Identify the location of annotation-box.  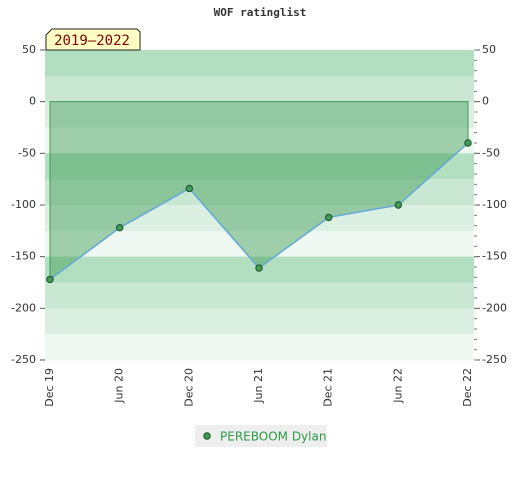
(93, 39).